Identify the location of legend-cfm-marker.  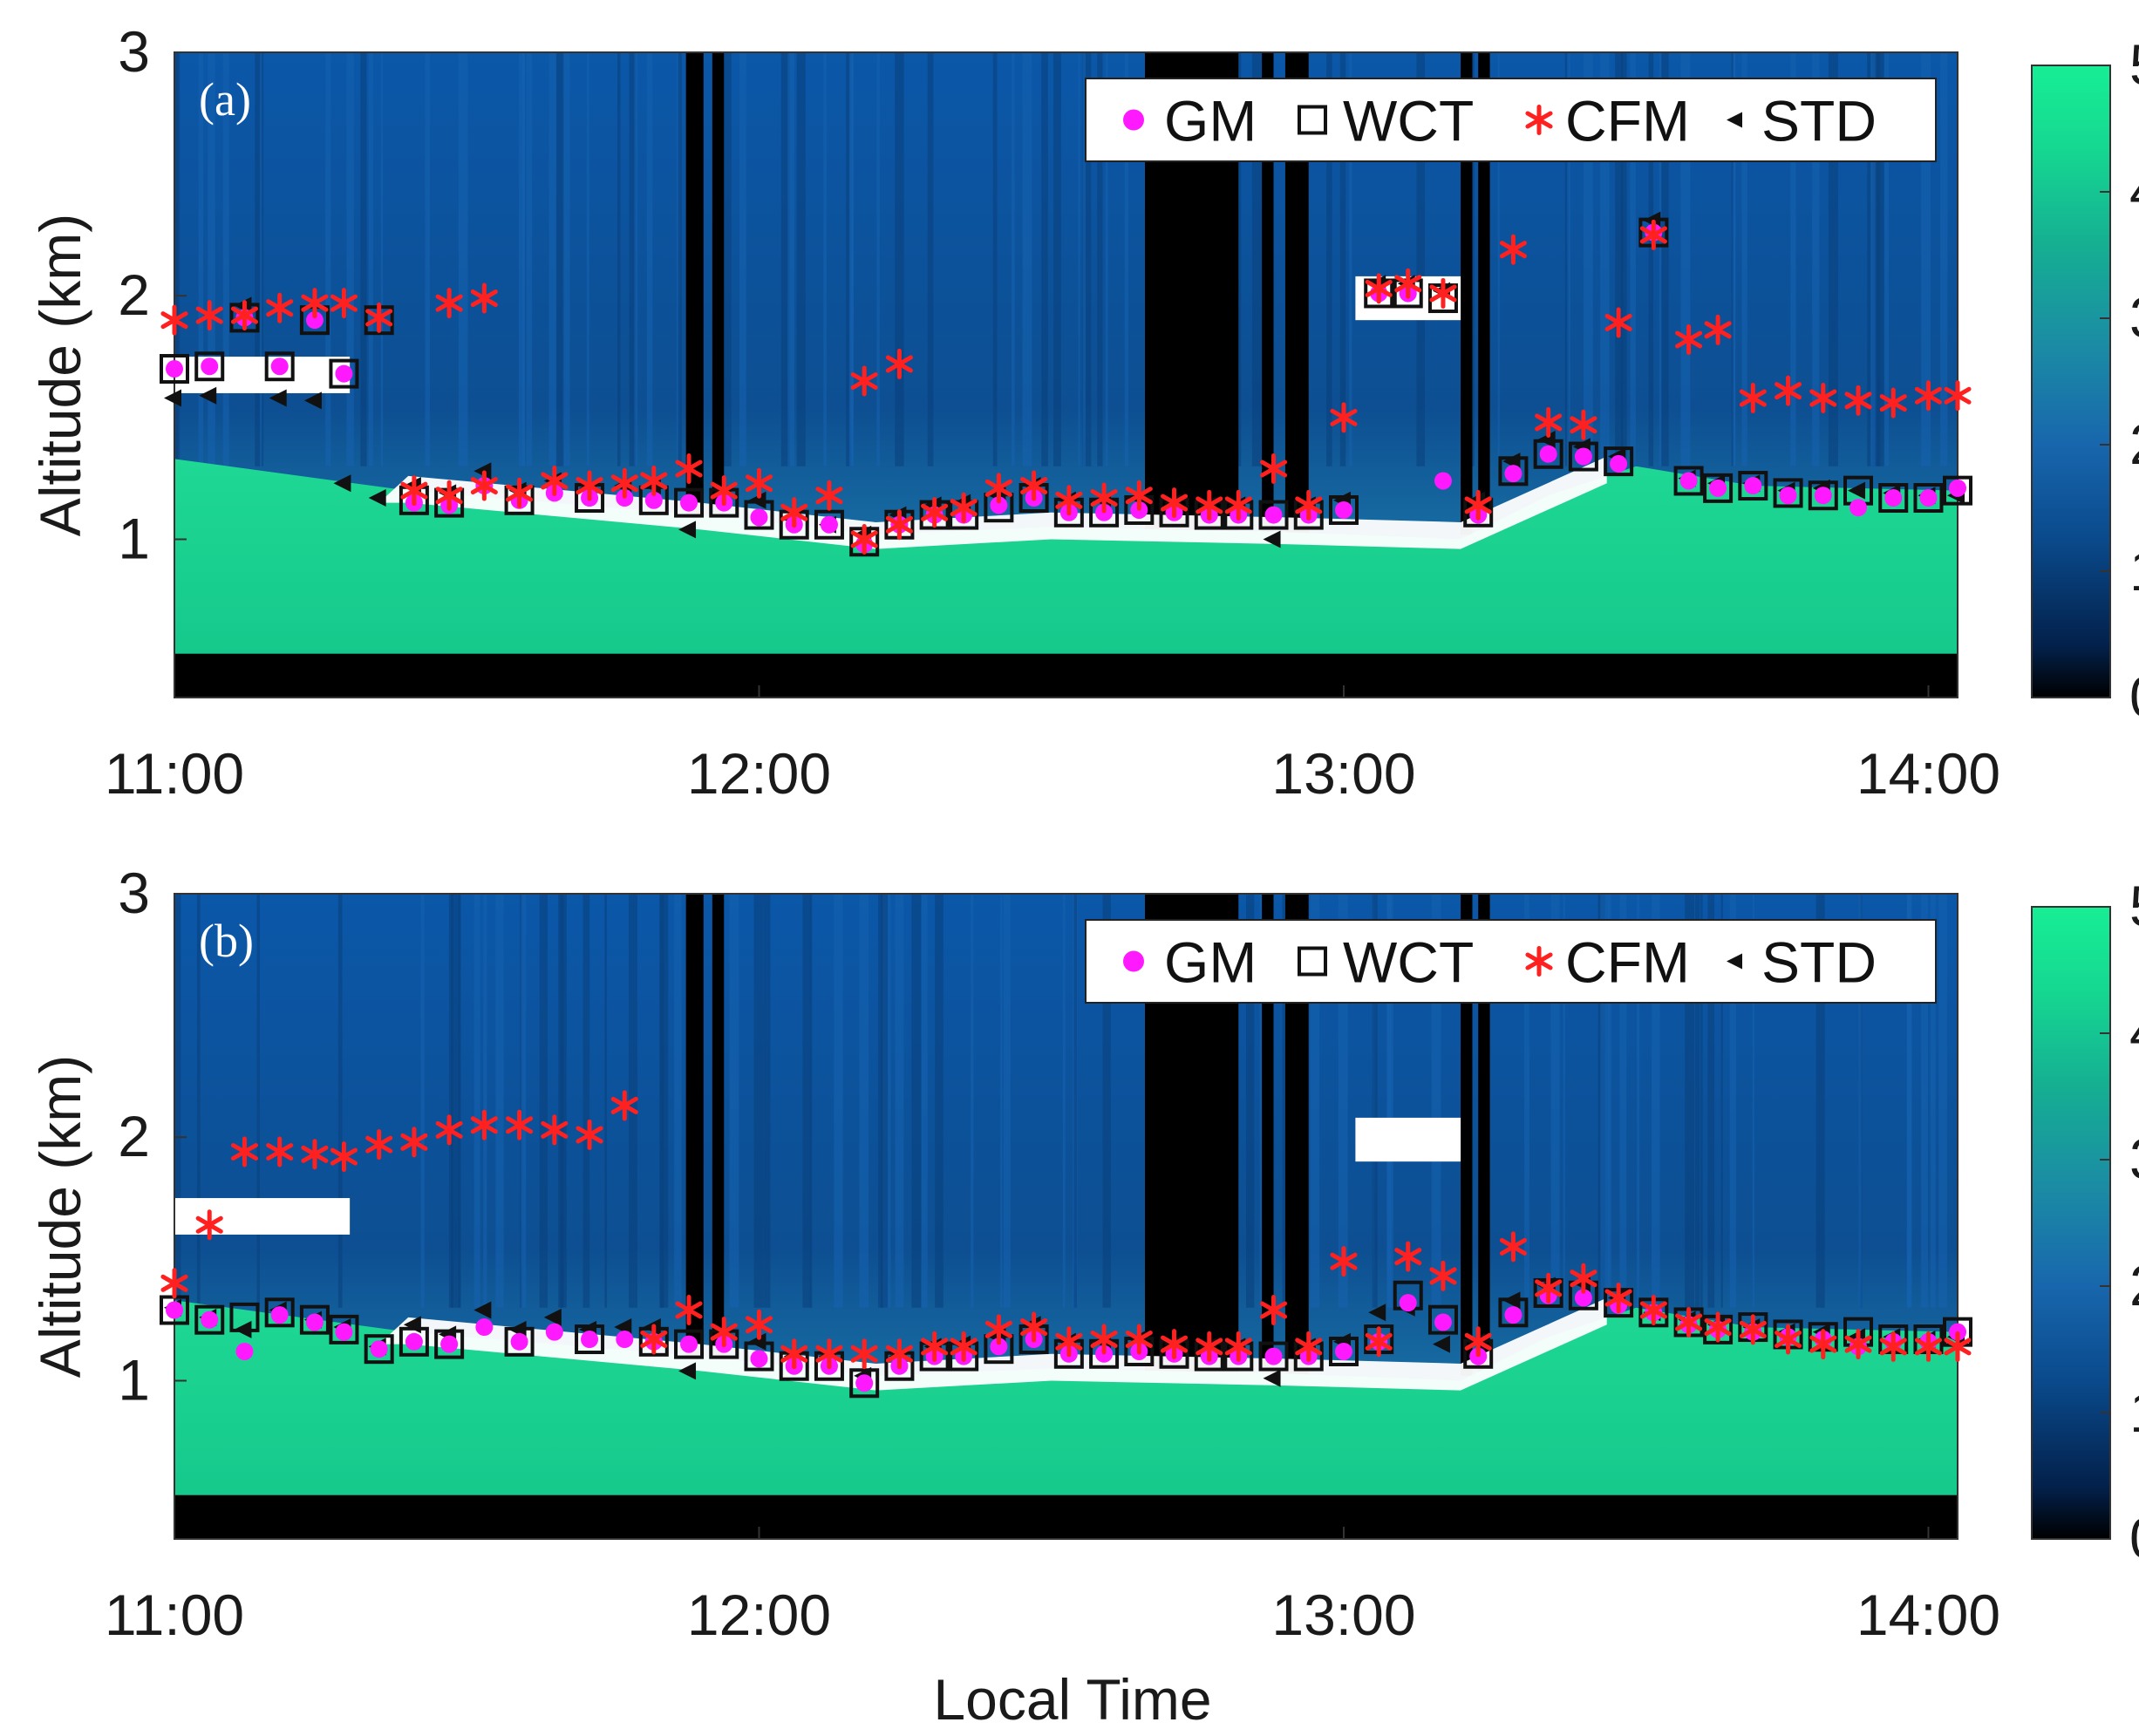
(1539, 961).